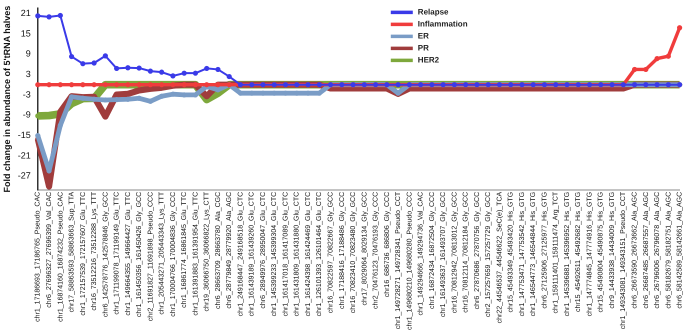  I want to click on y-tick-label: 21, so click(25, 13).